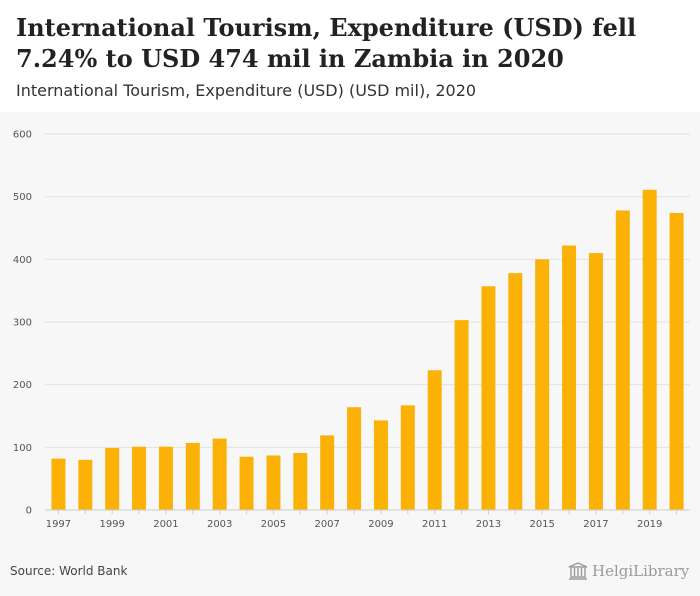 Image resolution: width=700 pixels, height=596 pixels. I want to click on source-note: Source: World Bank, so click(69, 571).